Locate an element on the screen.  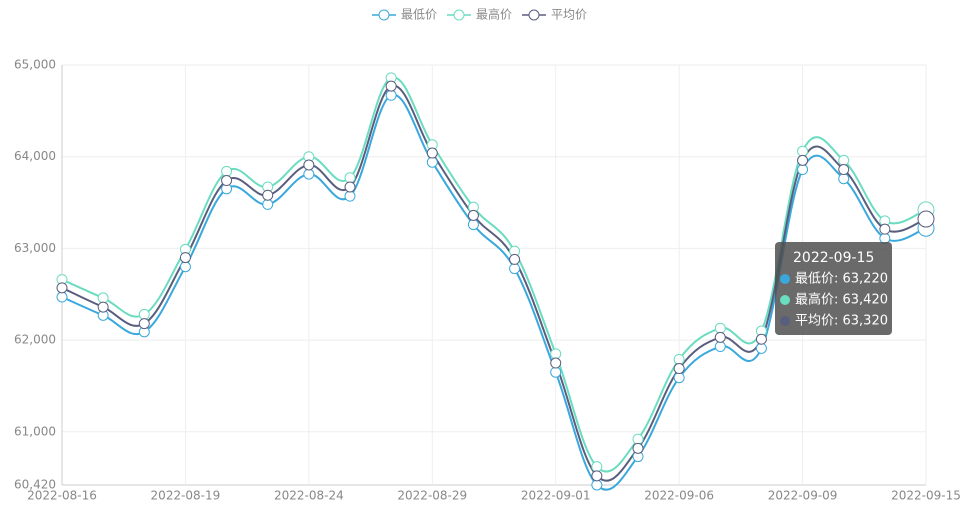
x-tick-label: 2022-09-06 is located at coordinates (679, 496).